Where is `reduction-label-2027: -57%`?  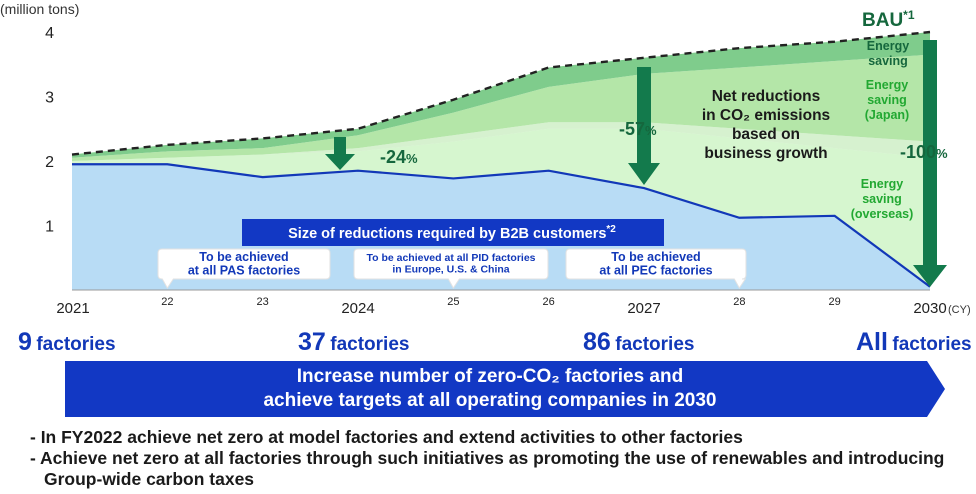
reduction-label-2027: -57% is located at coordinates (638, 129).